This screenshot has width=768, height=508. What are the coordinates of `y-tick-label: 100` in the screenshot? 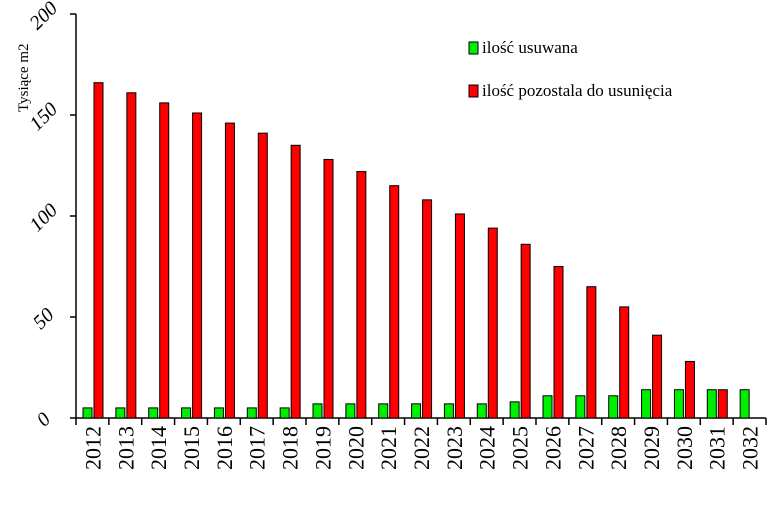 It's located at (43, 217).